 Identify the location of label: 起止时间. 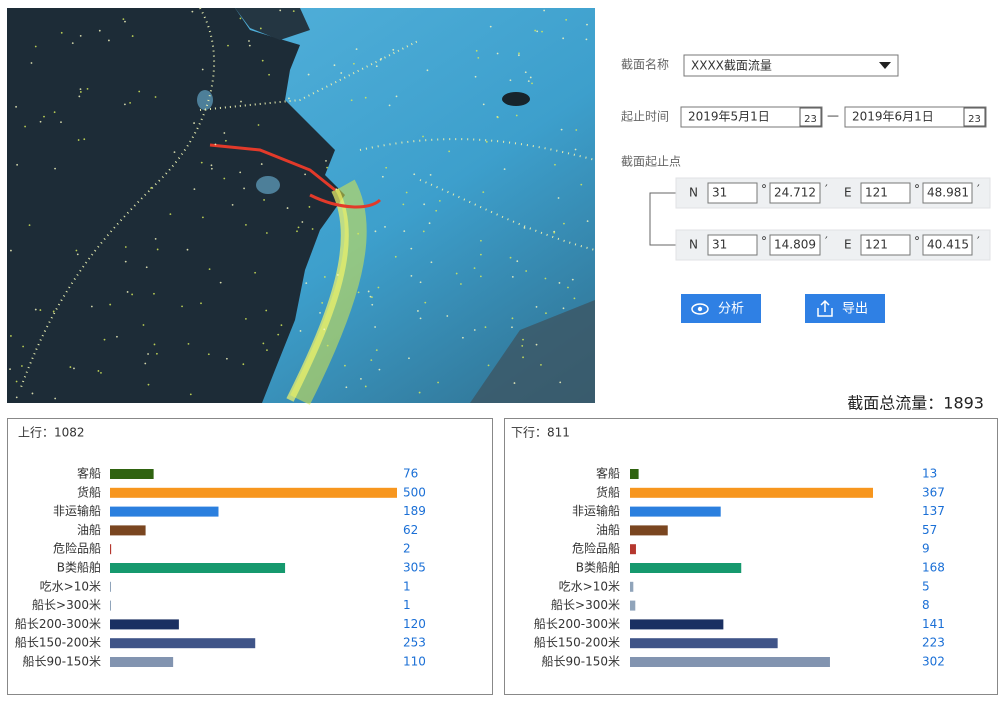
(645, 117).